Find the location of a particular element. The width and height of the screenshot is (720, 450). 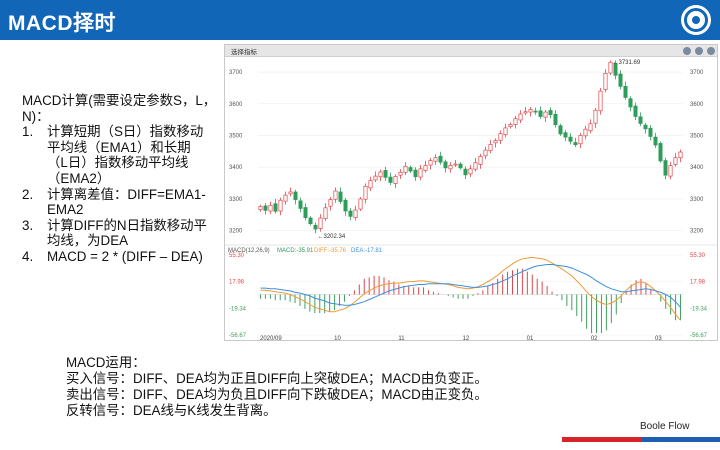

chart-window-titlebar: 选择指标 is located at coordinates (471, 51).